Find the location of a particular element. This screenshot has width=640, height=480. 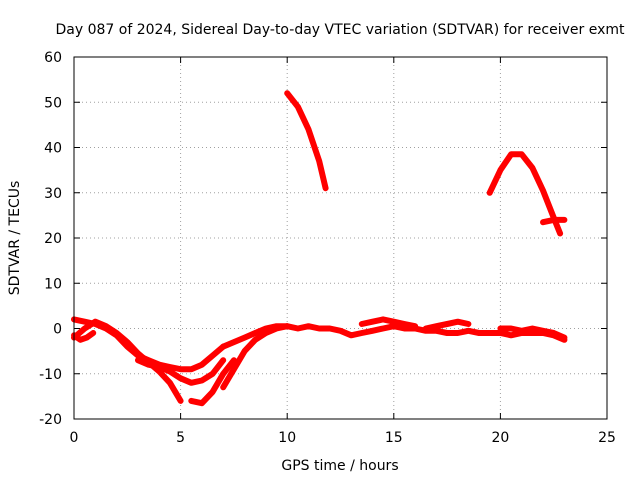

x-tick-label: 25 is located at coordinates (607, 438).